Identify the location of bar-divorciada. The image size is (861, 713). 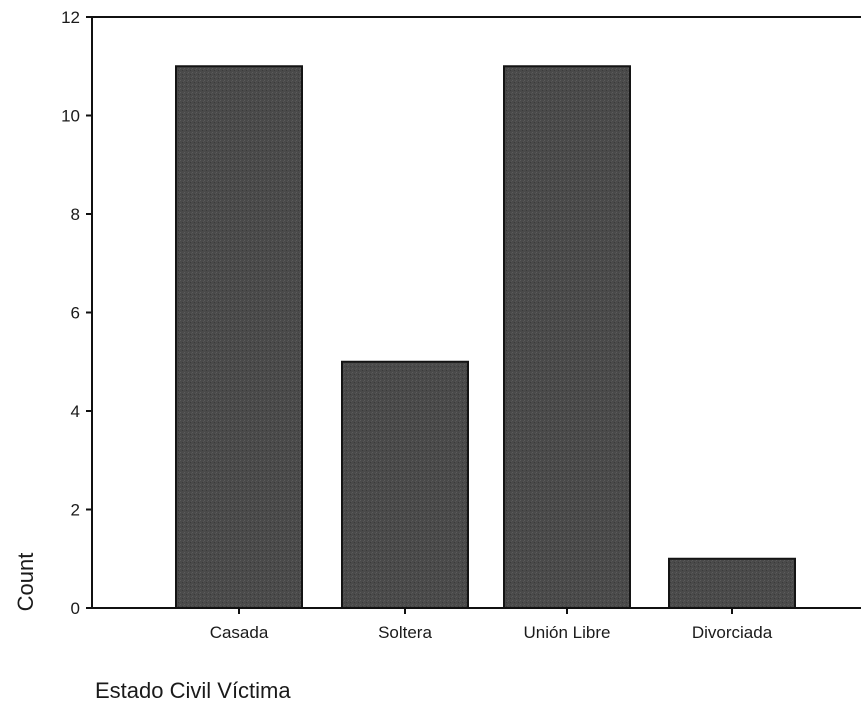
(732, 583).